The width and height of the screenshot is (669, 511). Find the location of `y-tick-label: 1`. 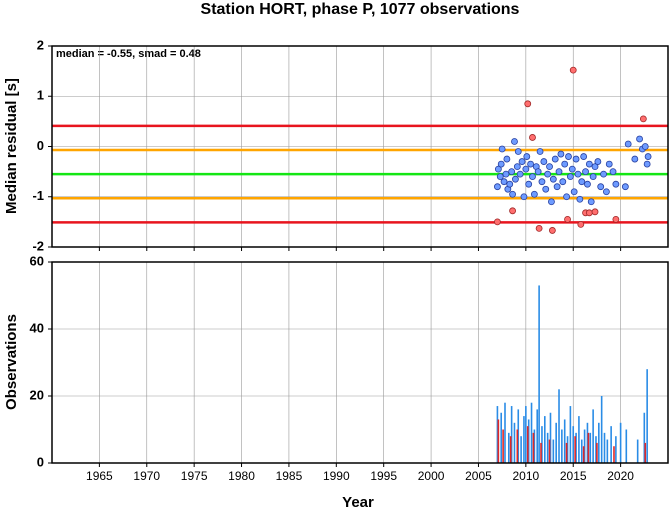

y-tick-label: 1 is located at coordinates (40, 95).